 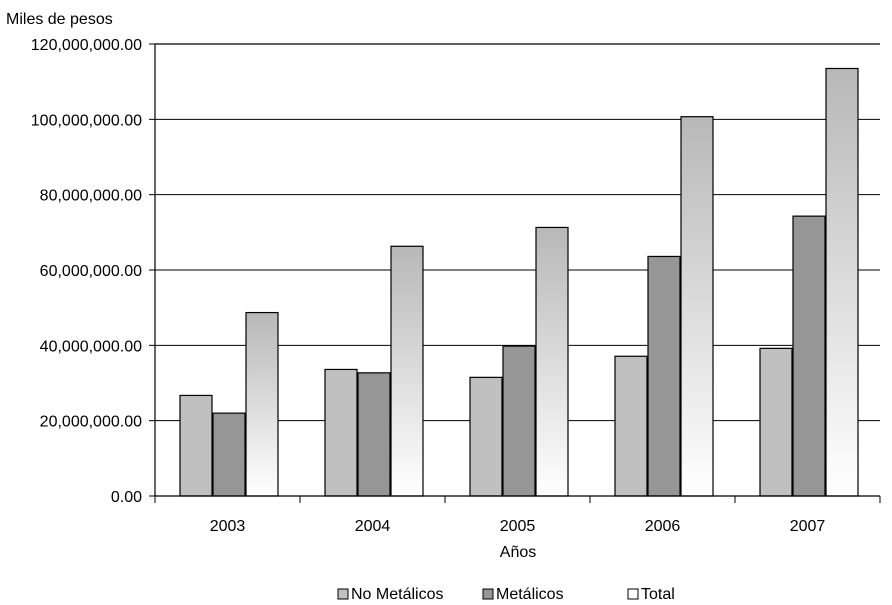 I want to click on y-tick-label: 60,000,000.00, so click(x=91, y=271).